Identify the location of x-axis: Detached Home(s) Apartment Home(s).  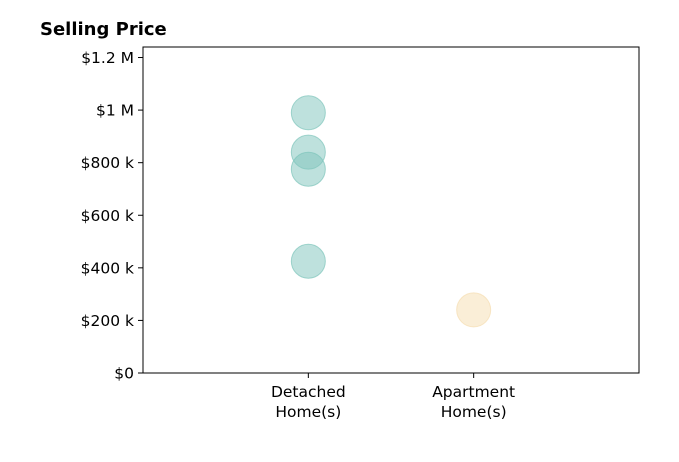
(393, 397).